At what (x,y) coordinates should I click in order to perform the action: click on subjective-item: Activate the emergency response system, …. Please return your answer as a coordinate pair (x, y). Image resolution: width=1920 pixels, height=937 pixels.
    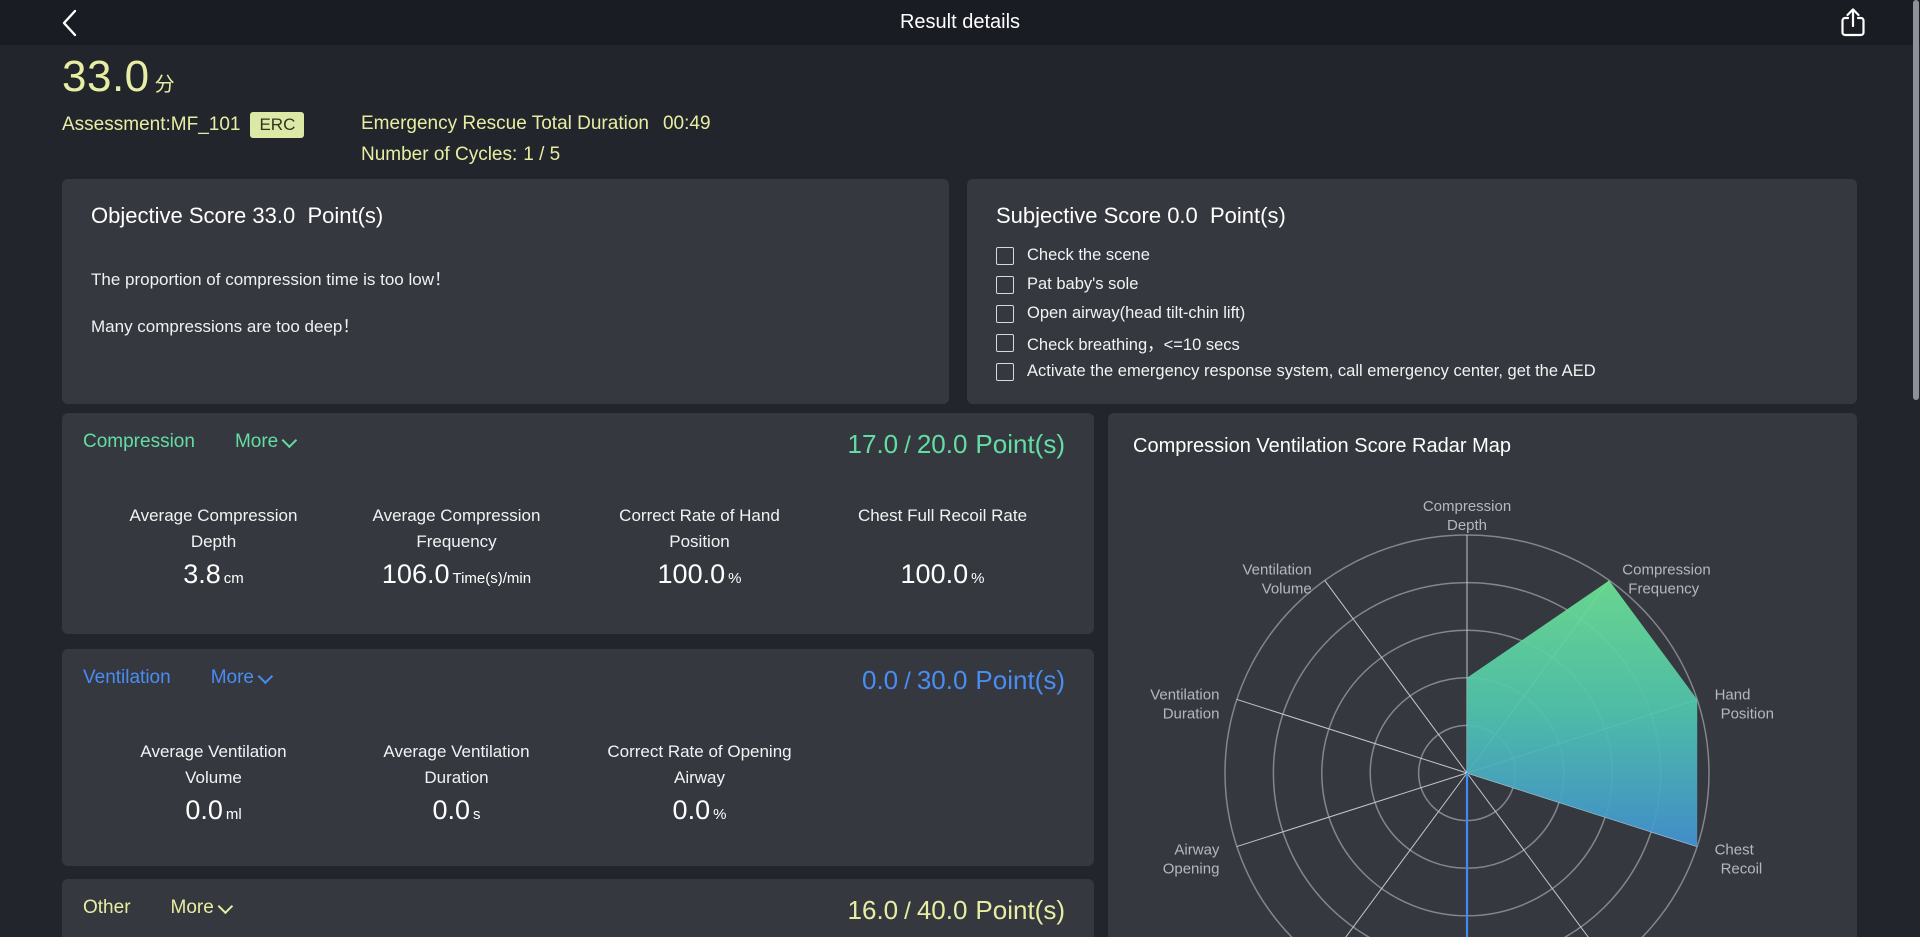
    Looking at the image, I should click on (1296, 371).